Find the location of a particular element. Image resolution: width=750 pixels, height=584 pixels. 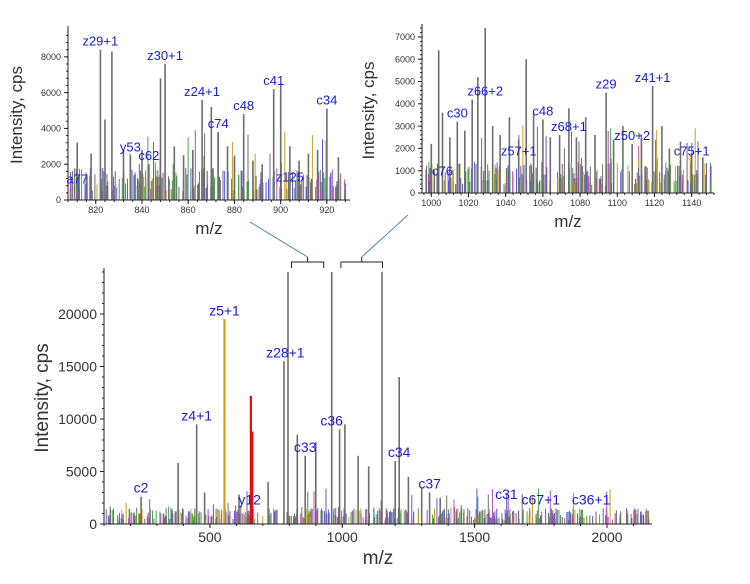

y-tick-label: 1000 is located at coordinates (405, 171).